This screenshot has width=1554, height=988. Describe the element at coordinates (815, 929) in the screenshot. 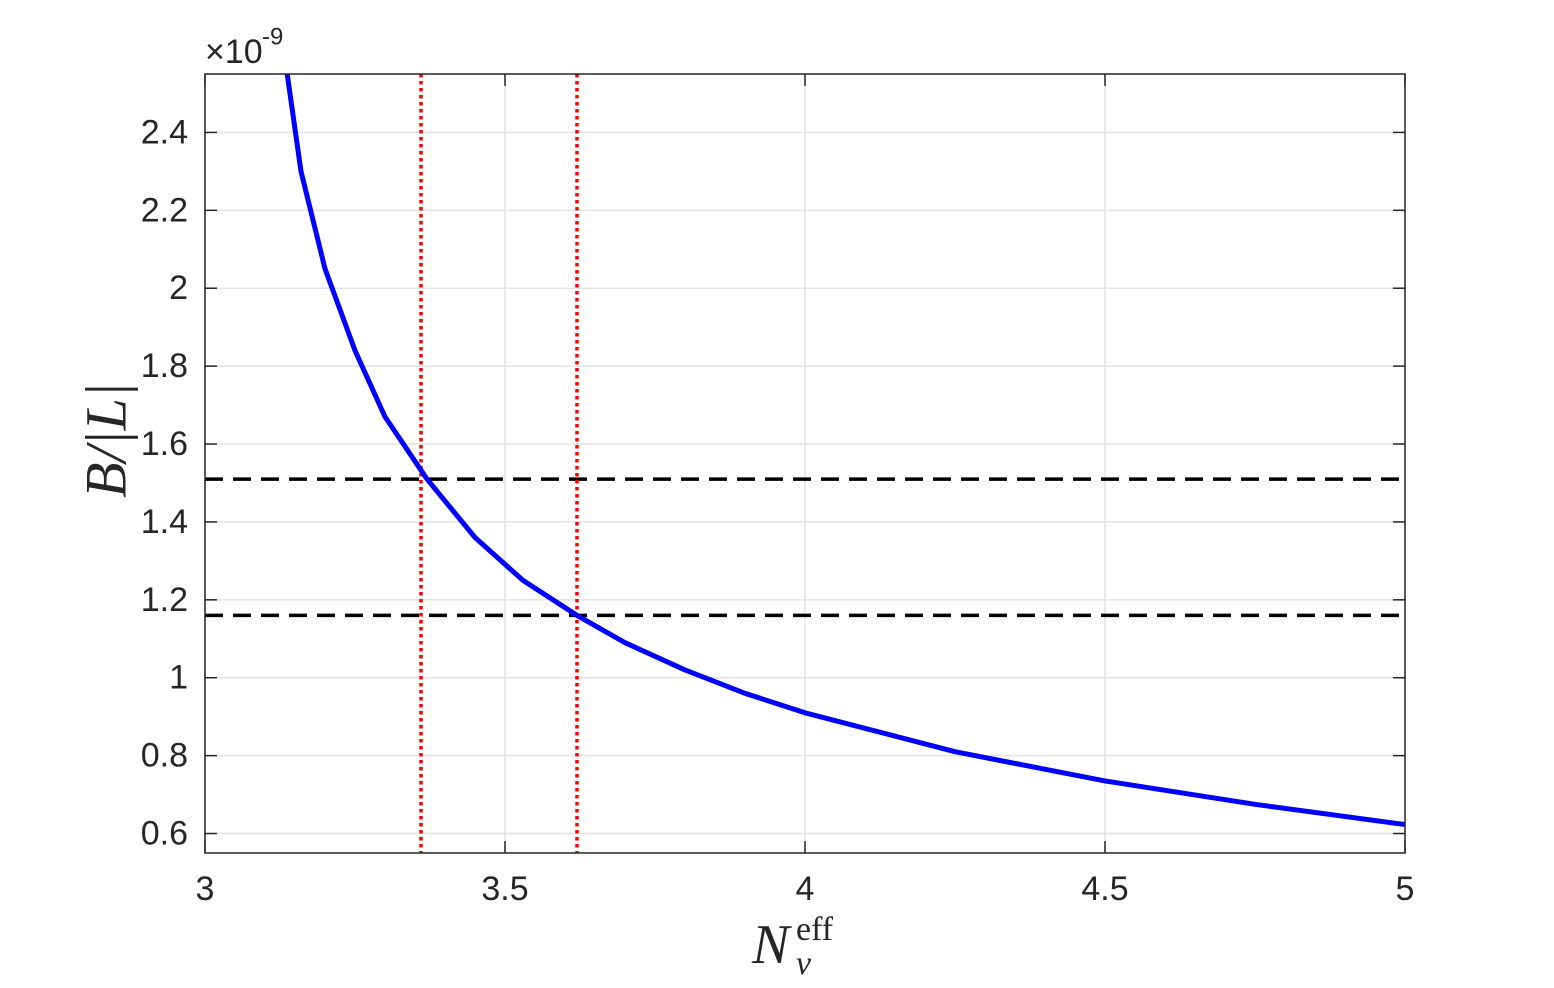

I see `x-label-sup: eff` at that location.